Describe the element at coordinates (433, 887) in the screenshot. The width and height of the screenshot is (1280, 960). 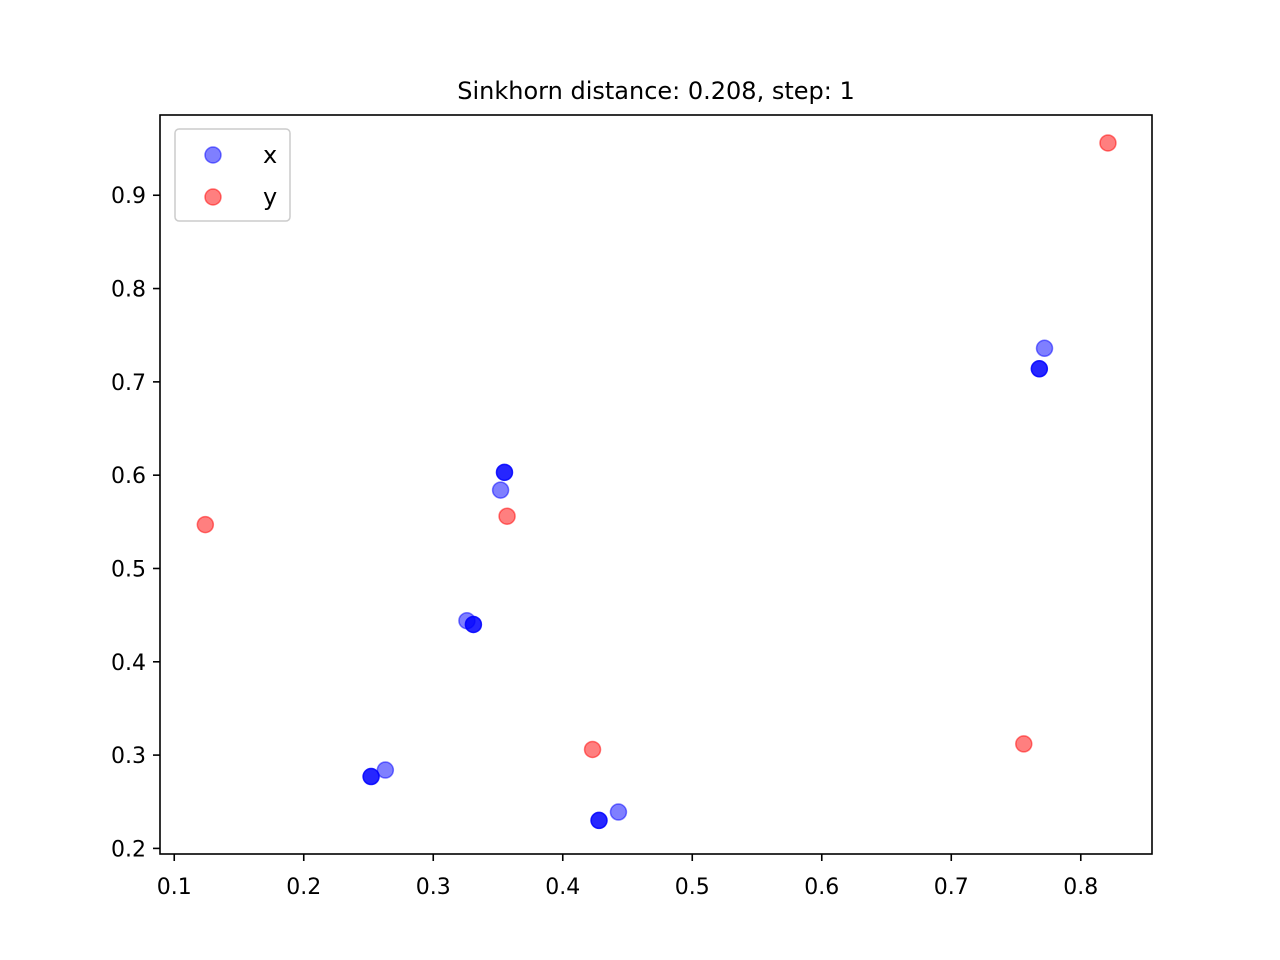
I see `x-tick-label: 0.3` at that location.